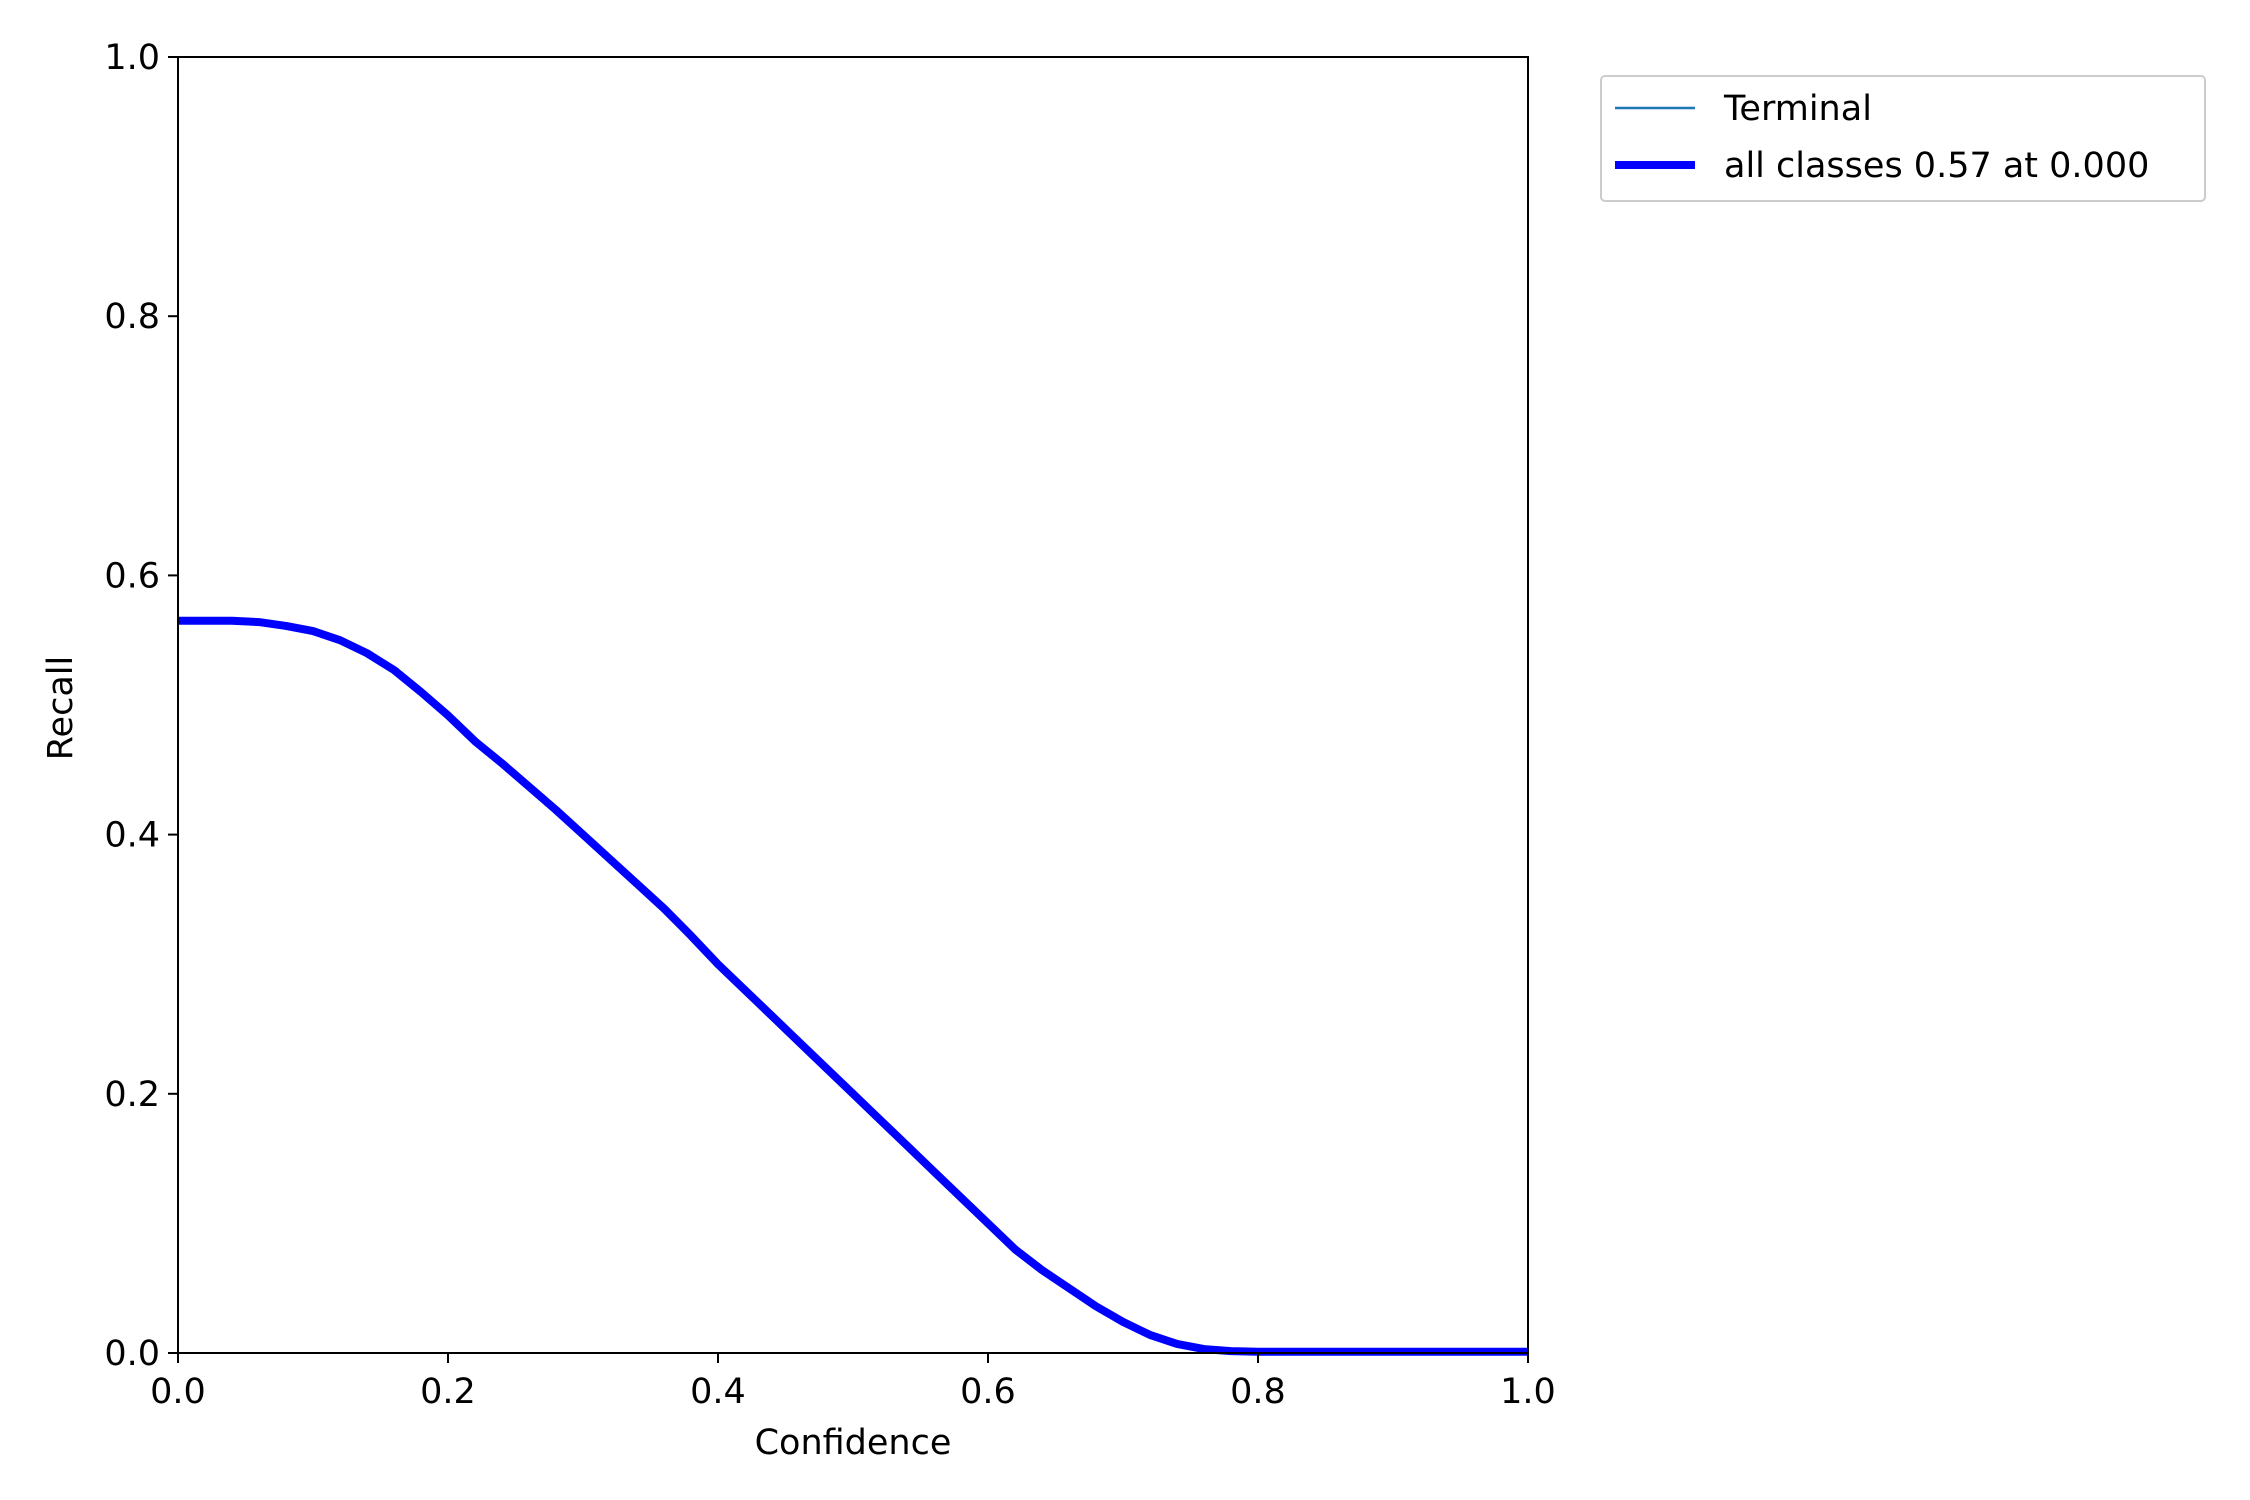  I want to click on x-tick-label: 0.0, so click(178, 1392).